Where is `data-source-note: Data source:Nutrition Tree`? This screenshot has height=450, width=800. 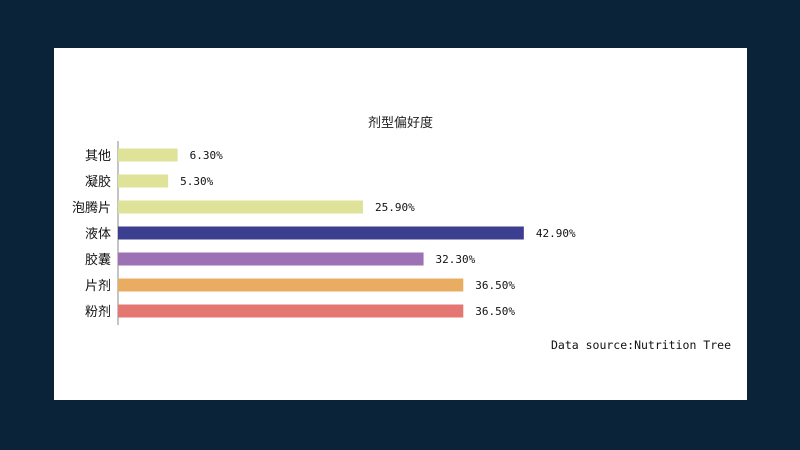
data-source-note: Data source:Nutrition Tree is located at coordinates (640, 345).